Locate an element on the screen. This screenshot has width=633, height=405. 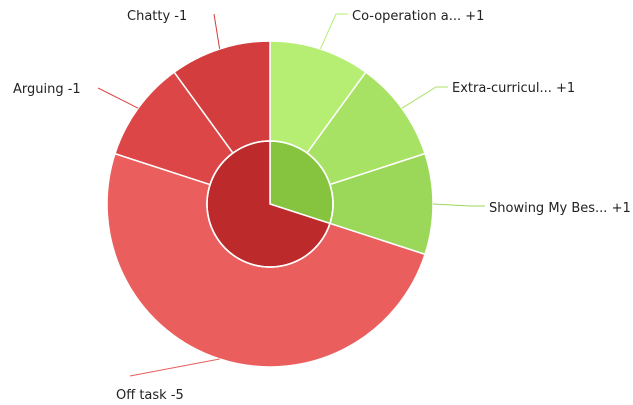
label-co-operation-a-1: Co-operation a... +1 is located at coordinates (418, 16).